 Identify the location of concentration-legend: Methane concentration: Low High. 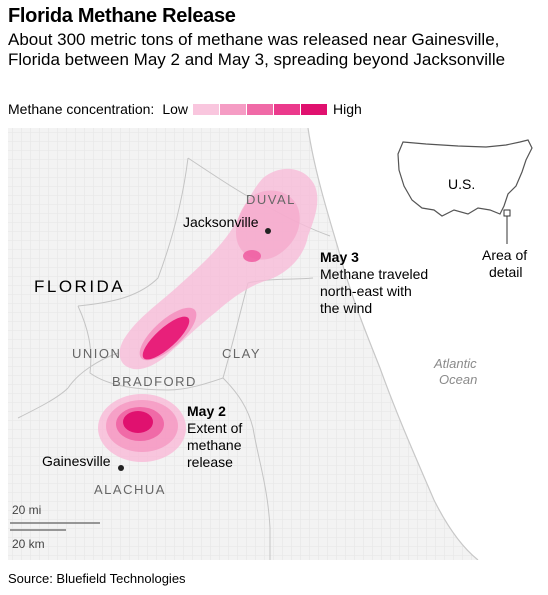
(185, 109).